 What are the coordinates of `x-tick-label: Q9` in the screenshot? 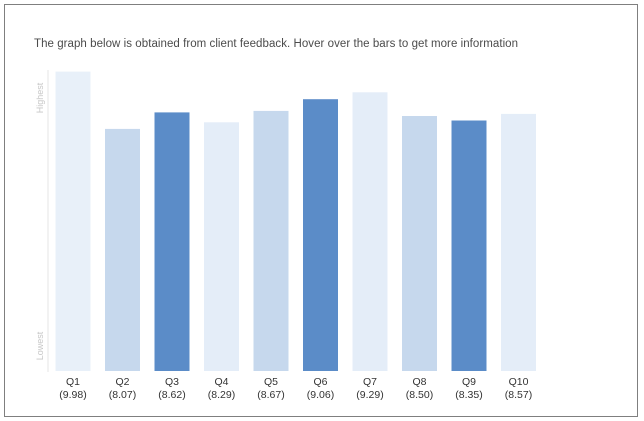 It's located at (469, 382).